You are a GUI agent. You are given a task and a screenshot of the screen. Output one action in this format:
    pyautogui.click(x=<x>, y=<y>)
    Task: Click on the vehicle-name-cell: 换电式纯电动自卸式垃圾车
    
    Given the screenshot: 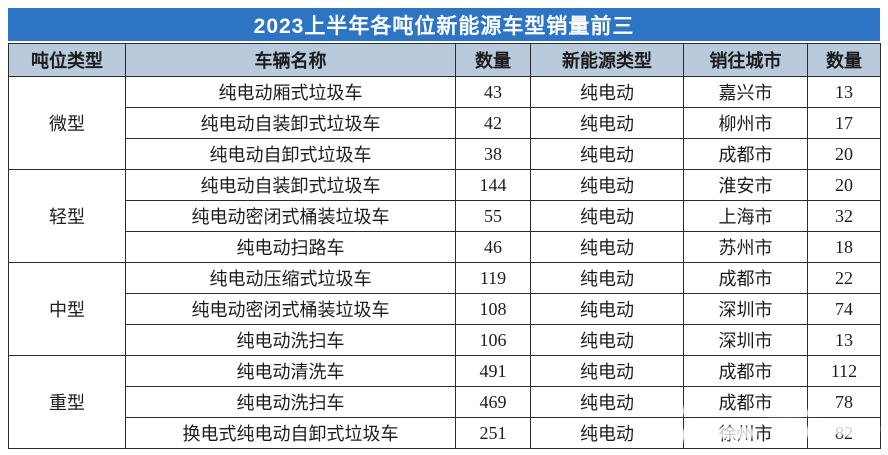 What is the action you would take?
    pyautogui.click(x=290, y=433)
    